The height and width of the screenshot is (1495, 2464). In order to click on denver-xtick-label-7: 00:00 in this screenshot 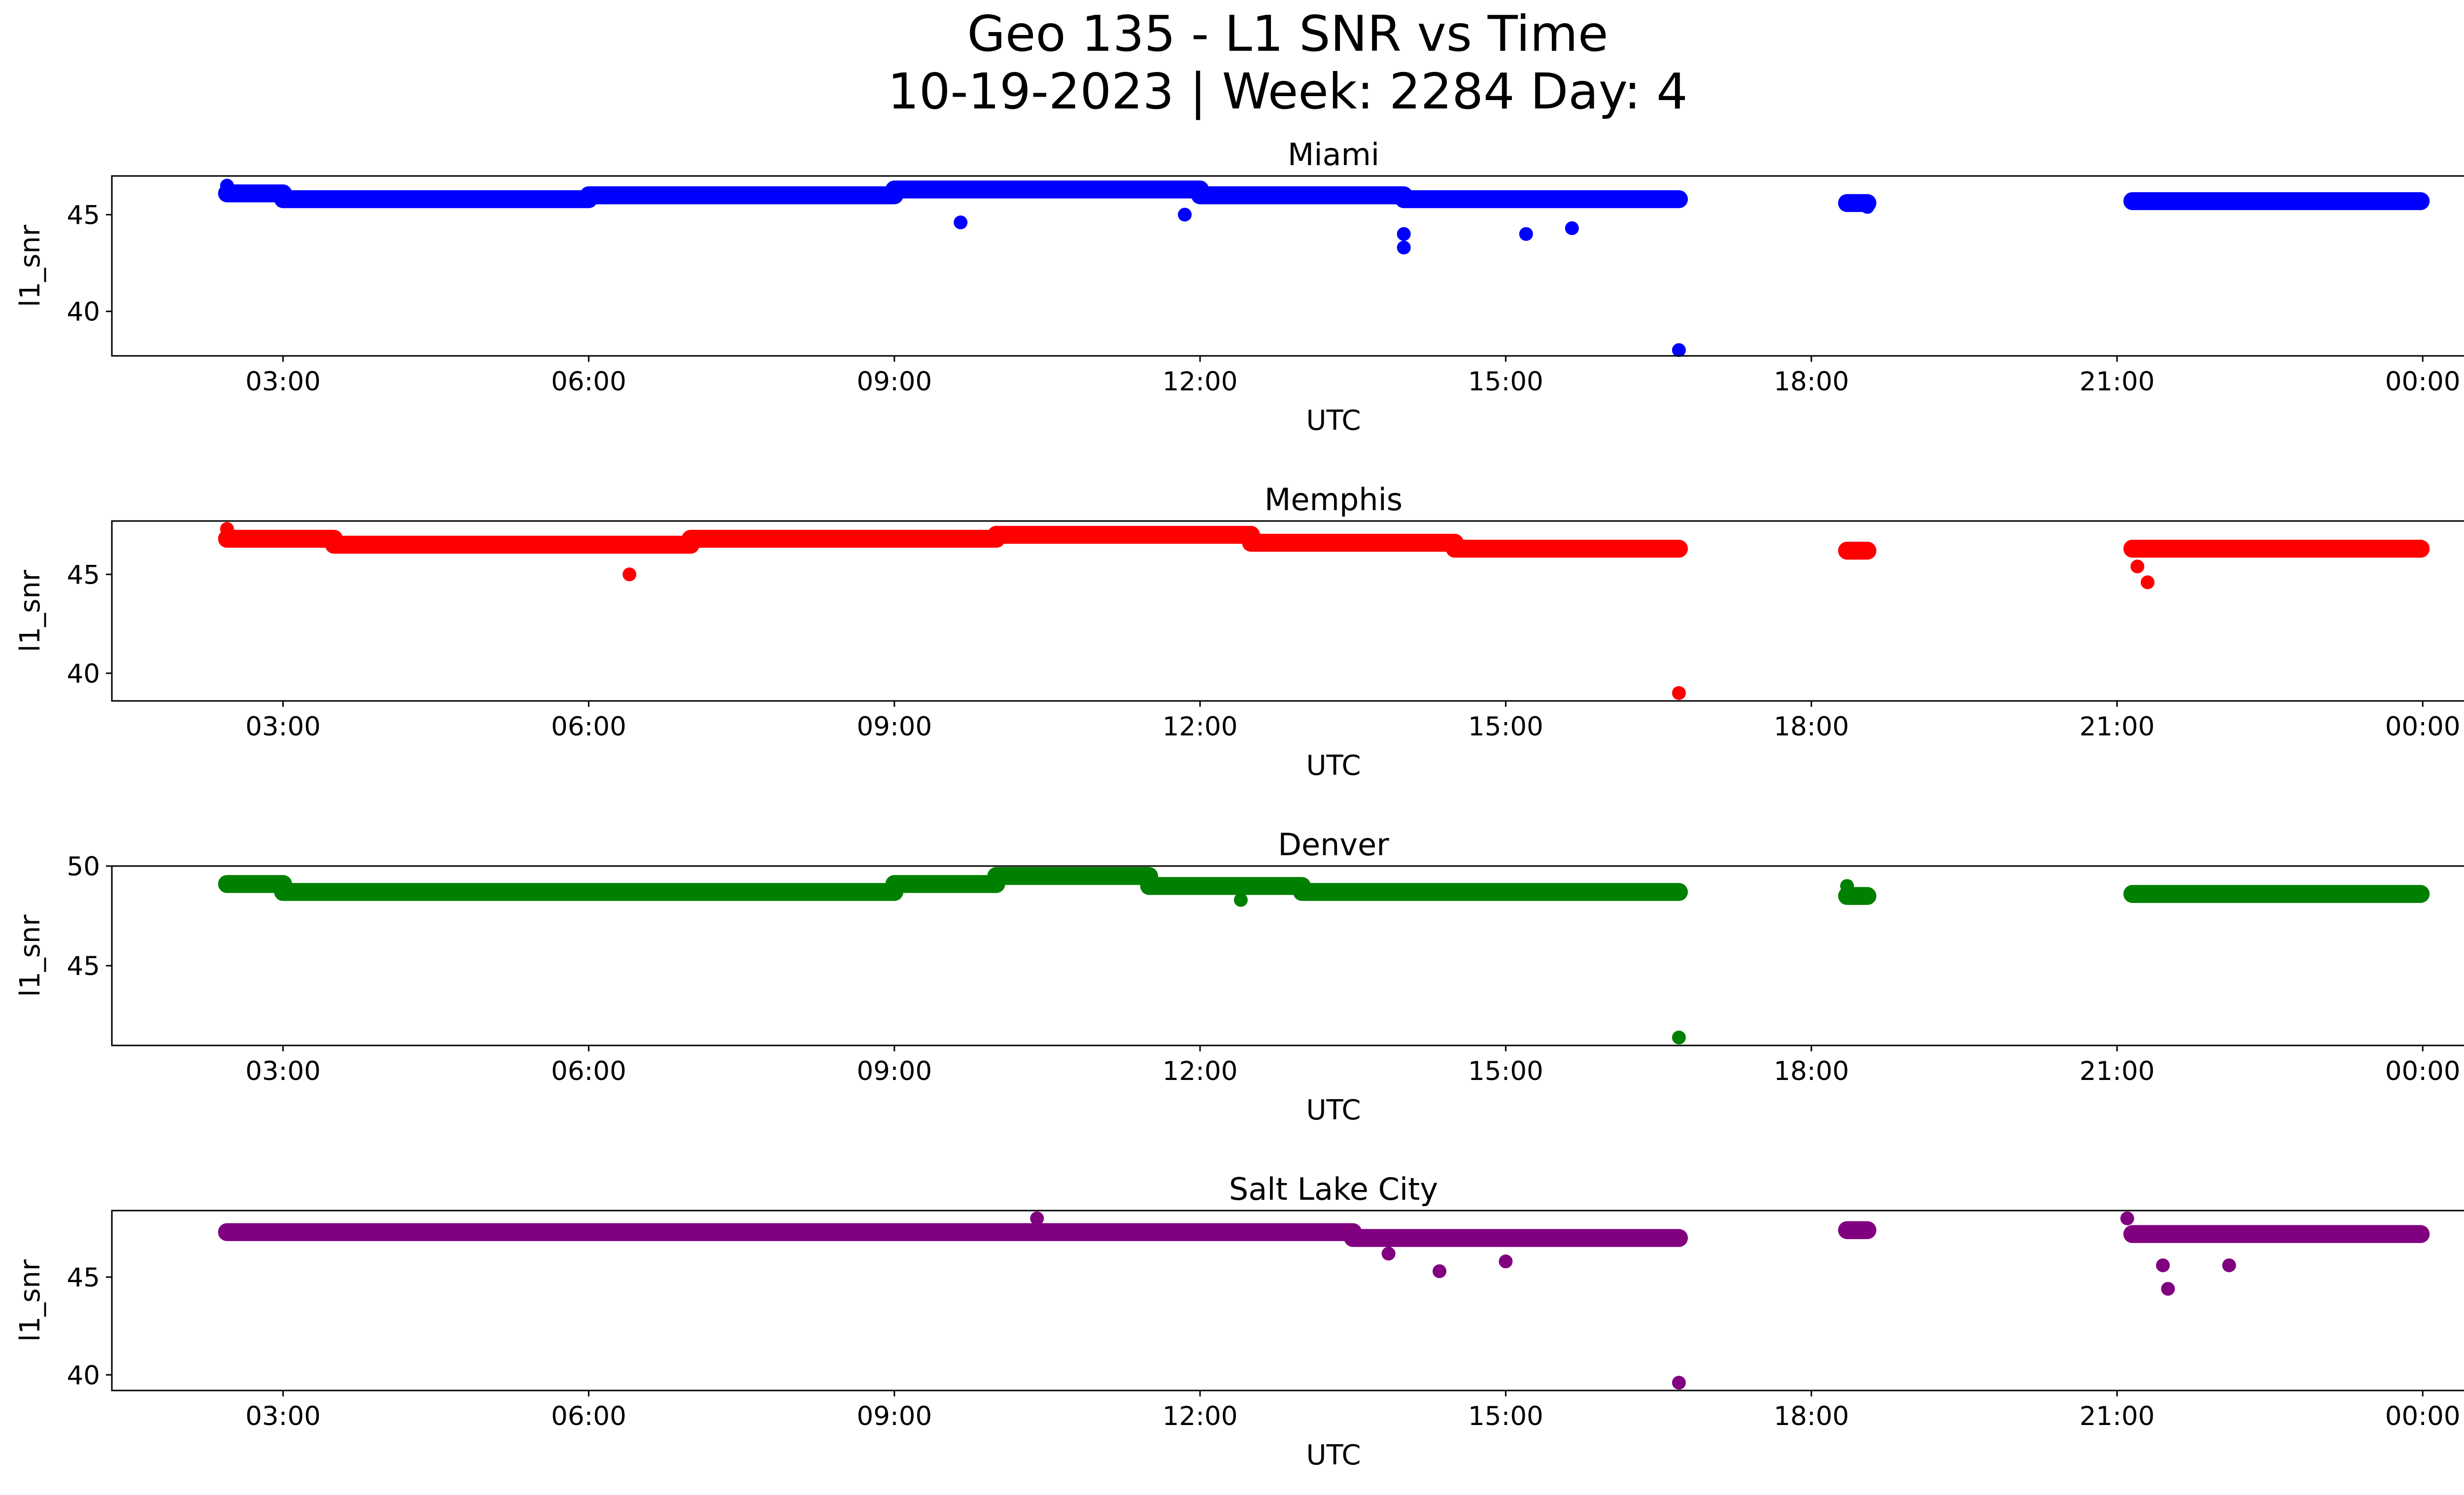, I will do `click(2423, 1071)`.